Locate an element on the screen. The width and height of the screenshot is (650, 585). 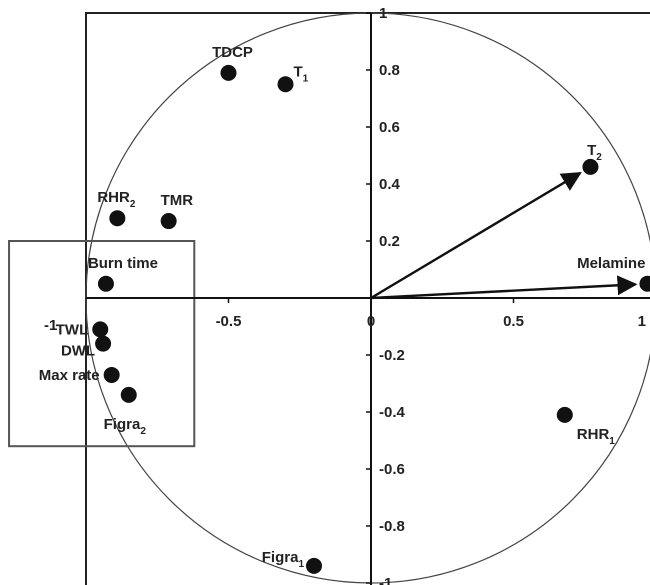
point-label-burn-time: Burn time is located at coordinates (123, 263).